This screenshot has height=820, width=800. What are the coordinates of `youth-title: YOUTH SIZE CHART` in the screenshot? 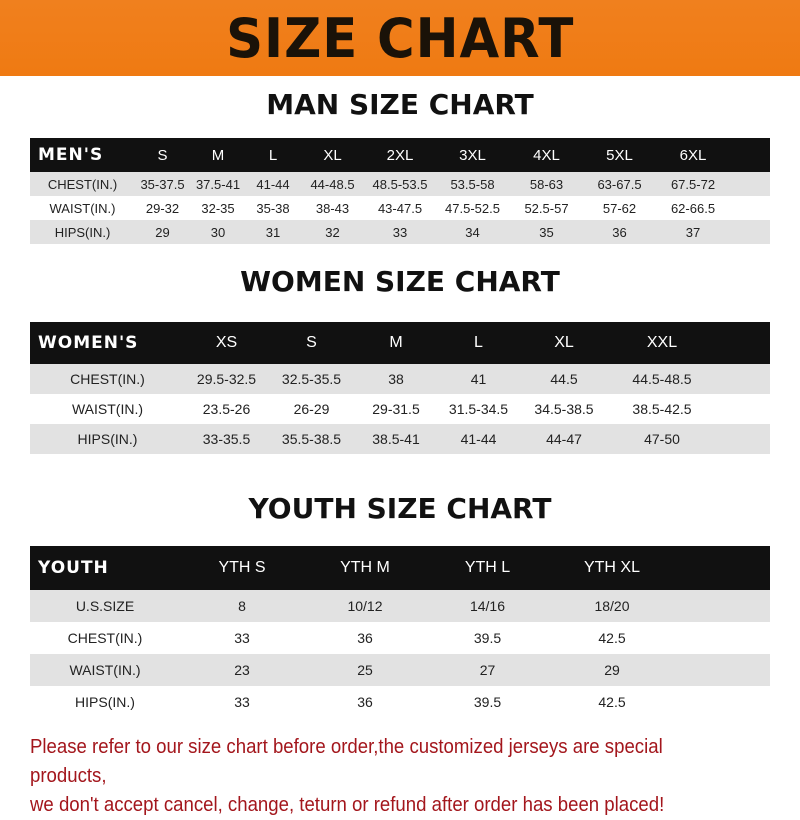 It's located at (400, 508).